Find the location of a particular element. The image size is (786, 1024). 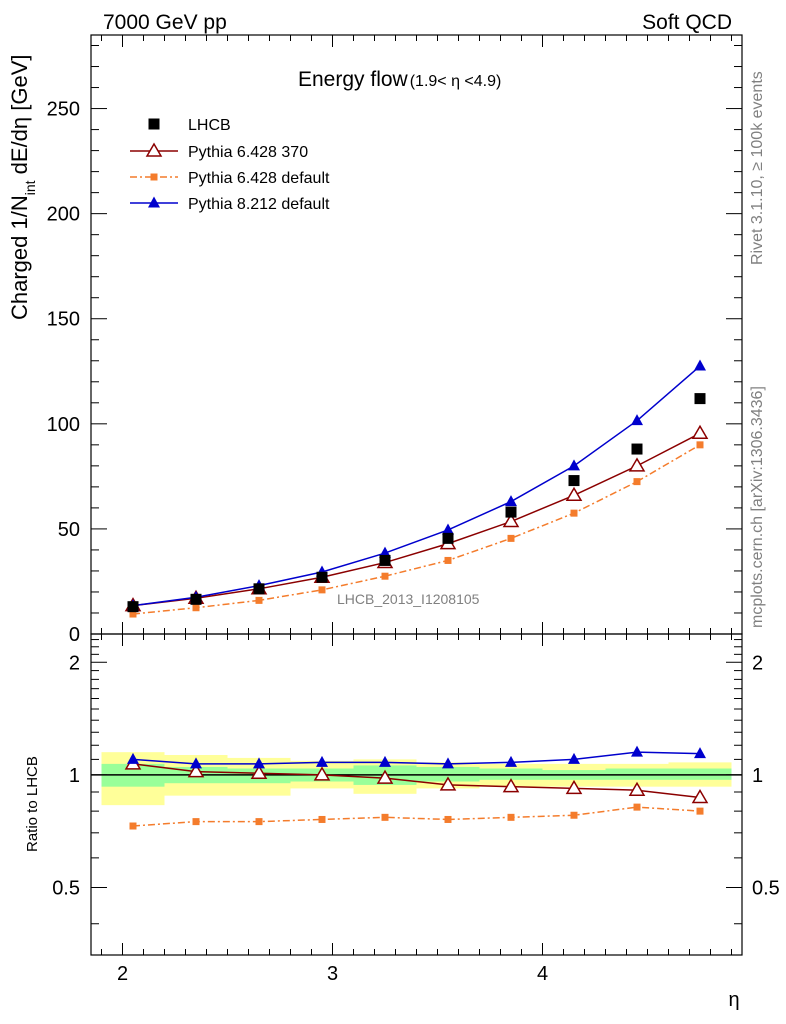

legend-marker-p8 is located at coordinates (154, 202).